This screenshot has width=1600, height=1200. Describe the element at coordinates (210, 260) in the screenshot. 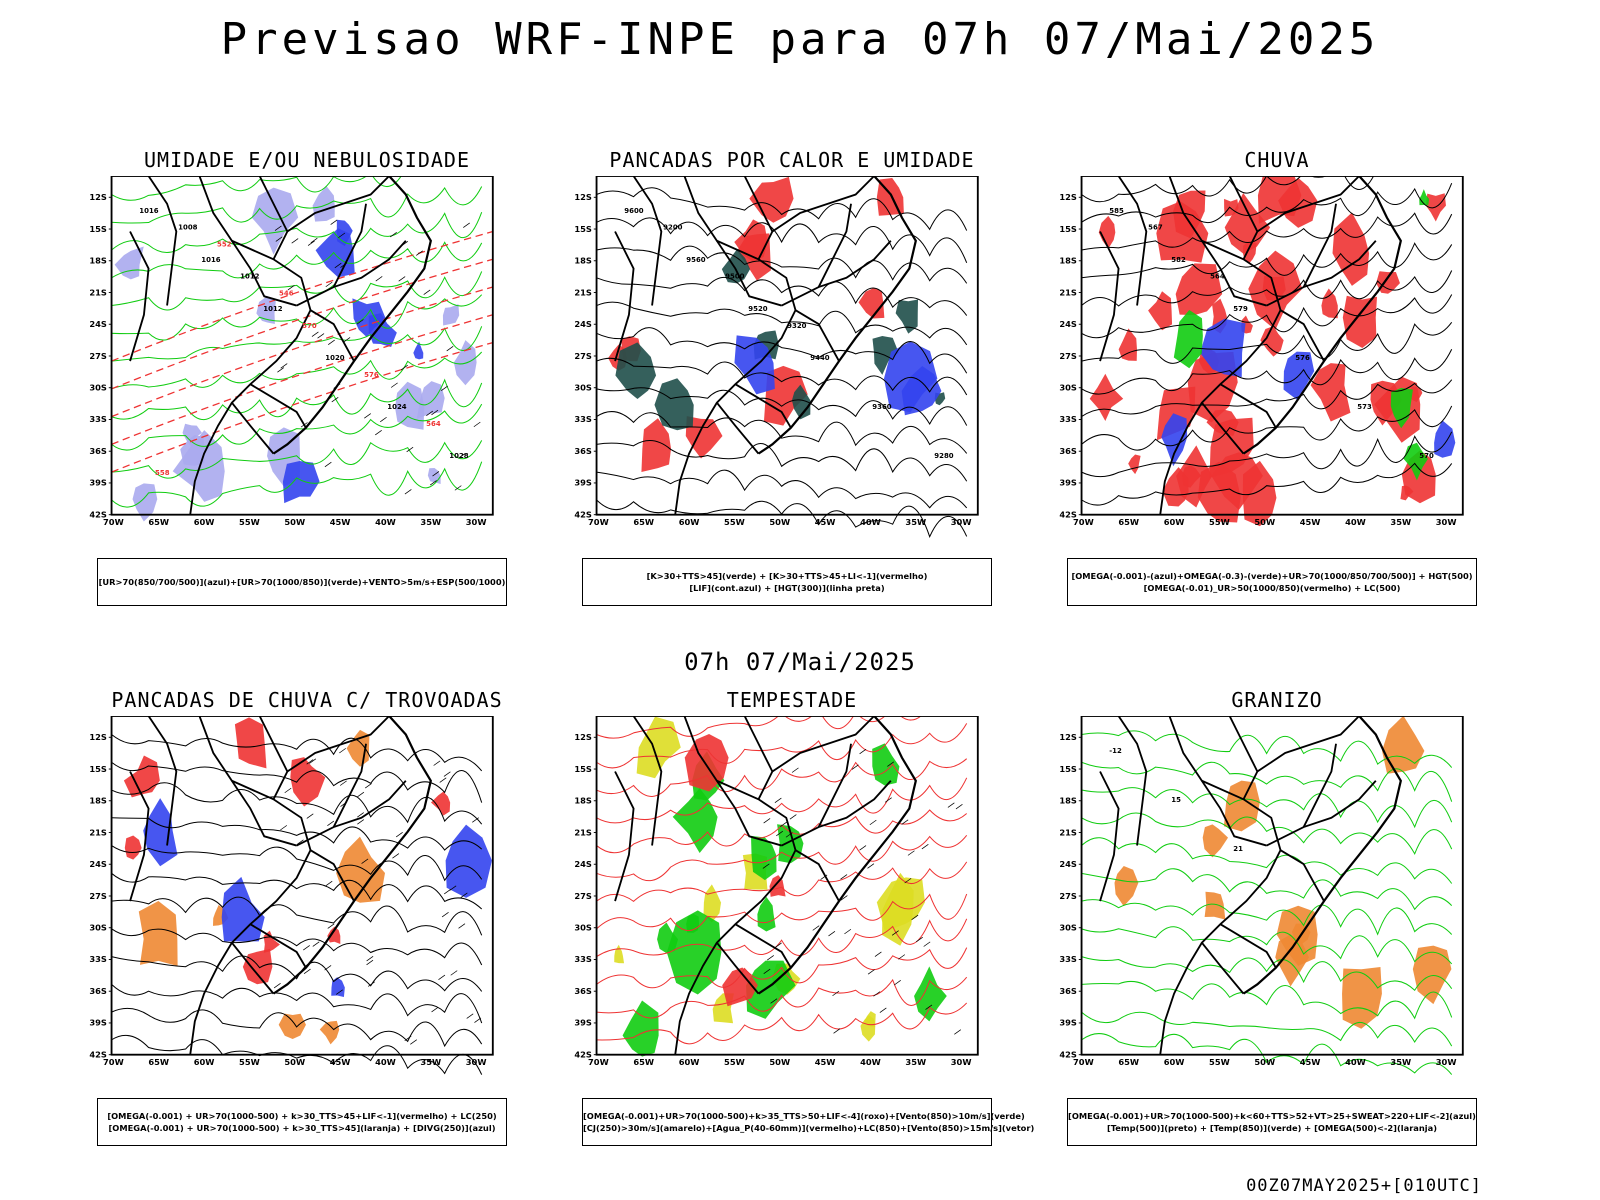

I see `contour-label: 1016` at that location.